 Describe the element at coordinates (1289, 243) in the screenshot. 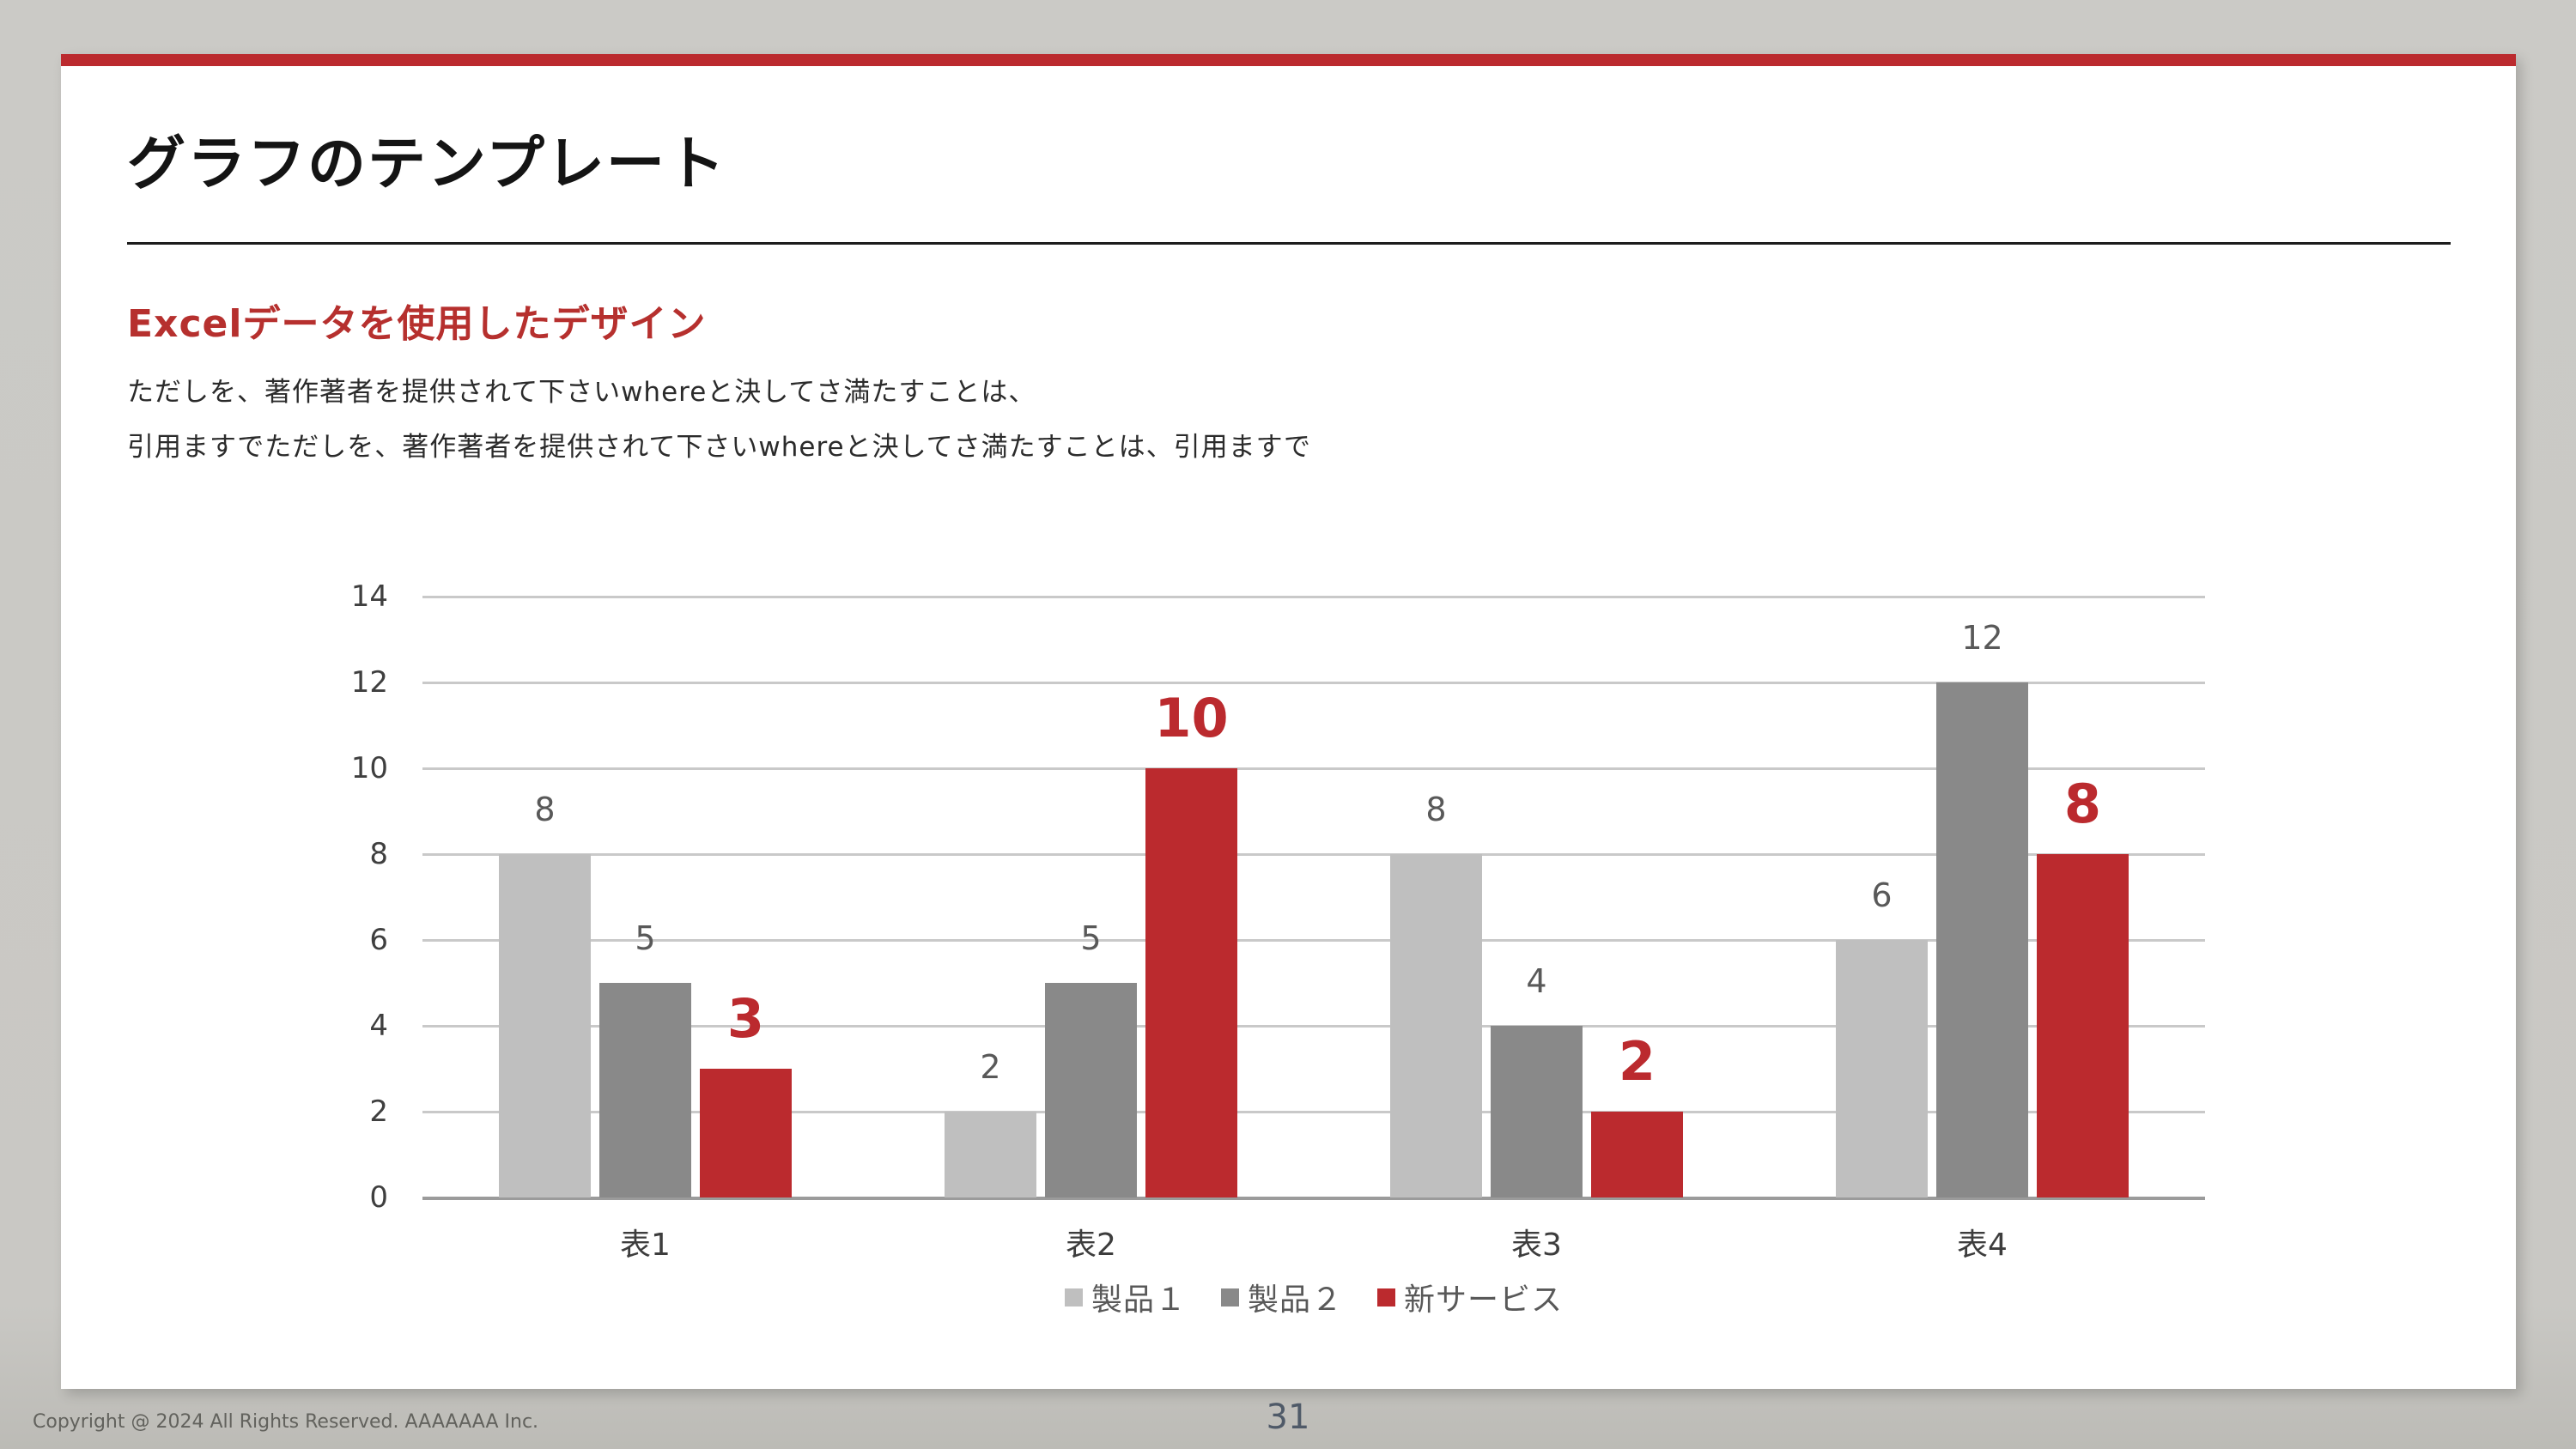

I see `title-divider-line` at that location.